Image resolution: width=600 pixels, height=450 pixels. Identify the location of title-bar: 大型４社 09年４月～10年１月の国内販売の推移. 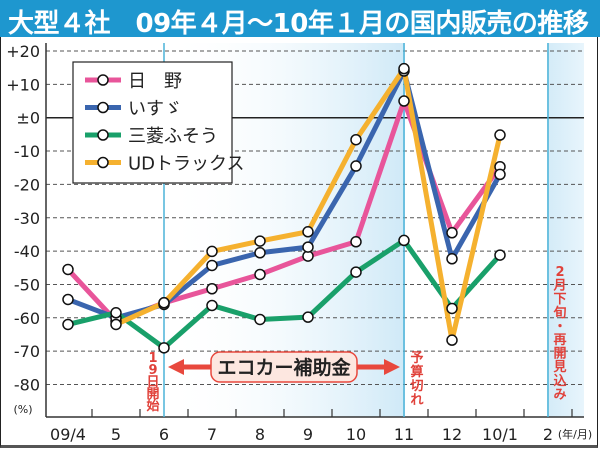
(300, 19).